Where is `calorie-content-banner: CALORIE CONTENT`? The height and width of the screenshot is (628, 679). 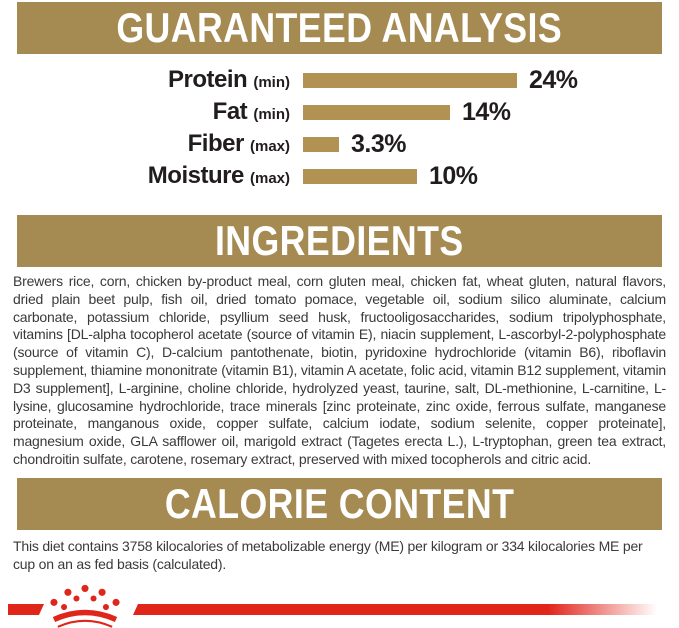
calorie-content-banner: CALORIE CONTENT is located at coordinates (339, 504).